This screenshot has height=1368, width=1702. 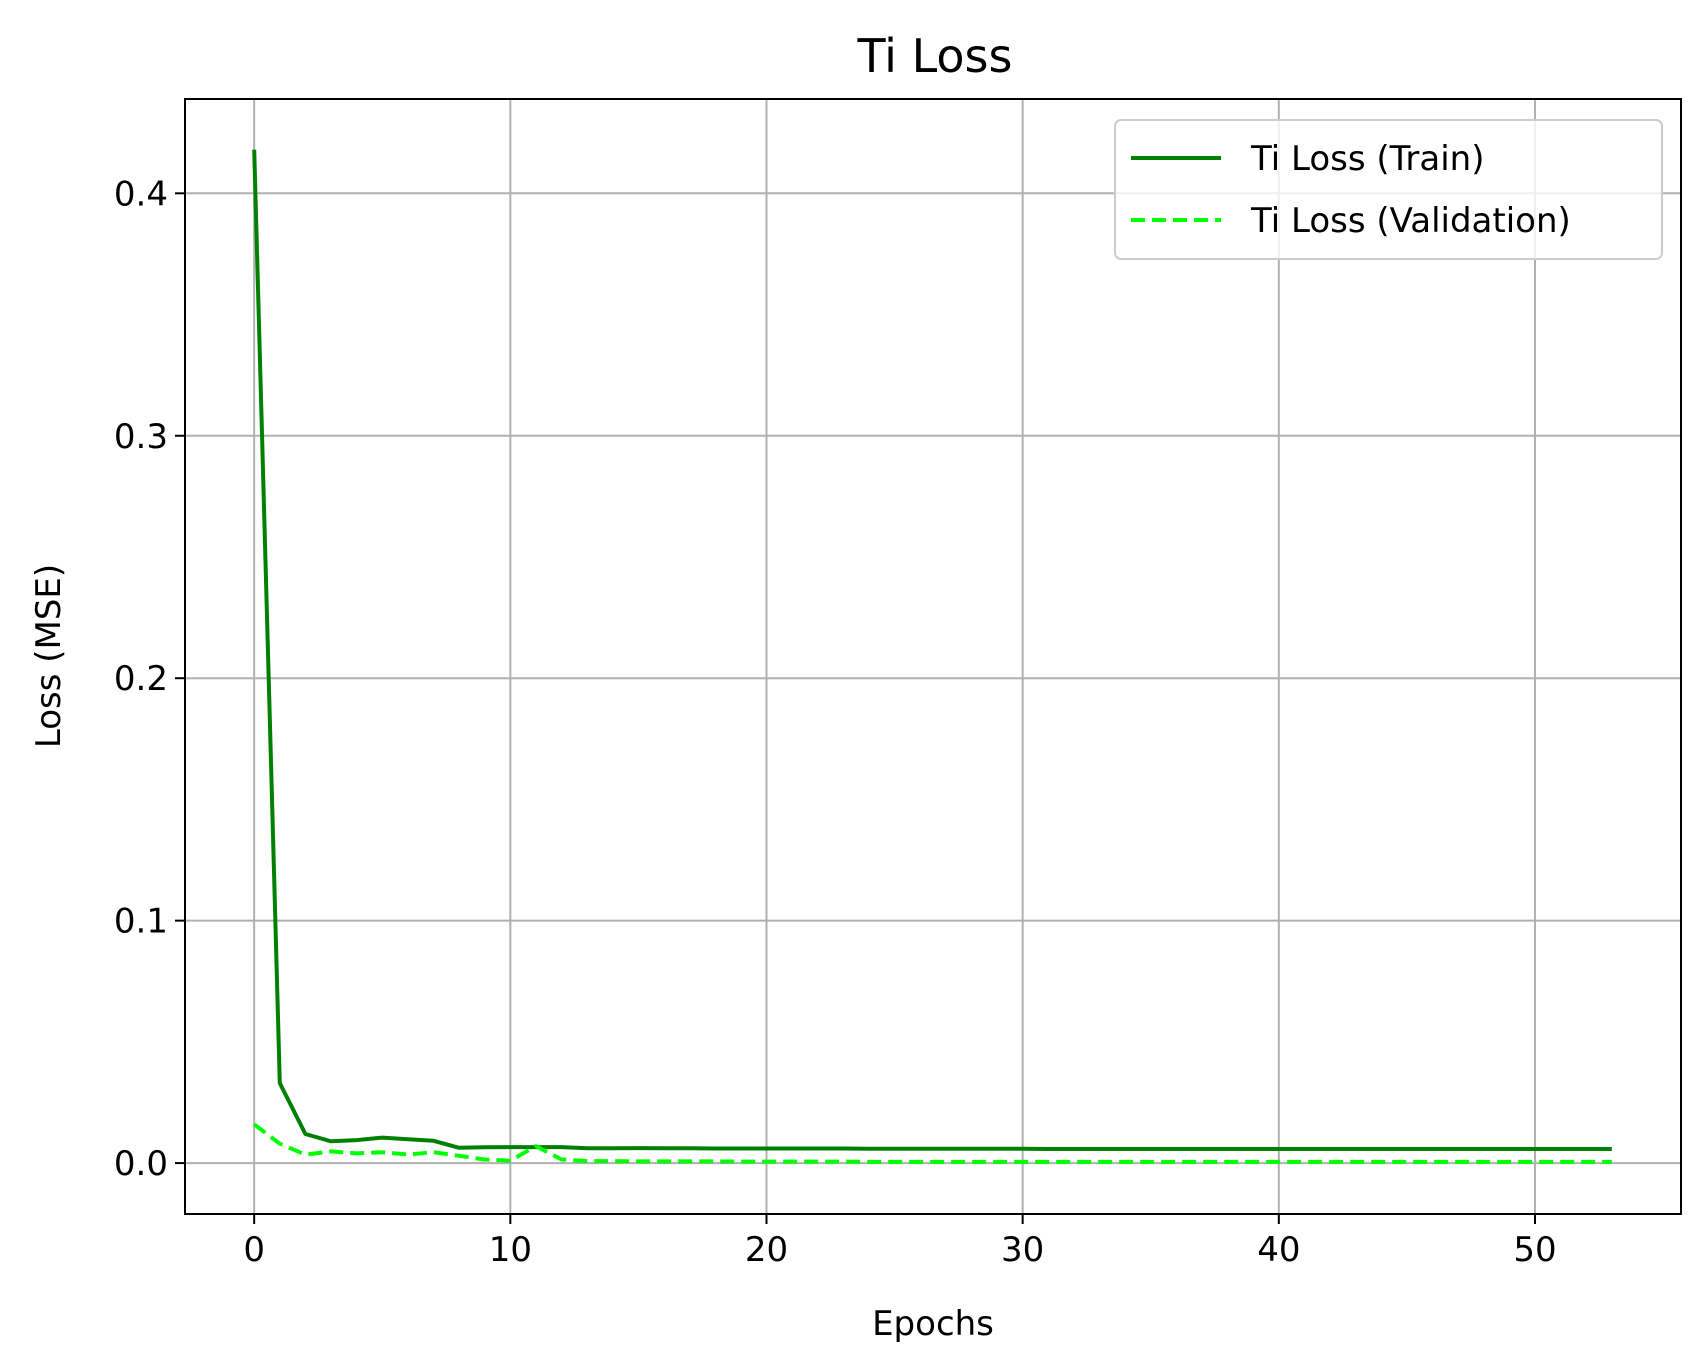 I want to click on x-tick-label: 10, so click(x=510, y=1250).